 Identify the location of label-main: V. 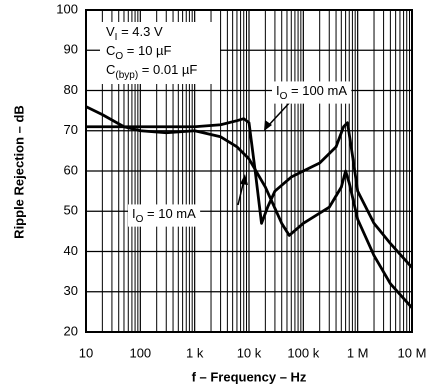
(110, 31).